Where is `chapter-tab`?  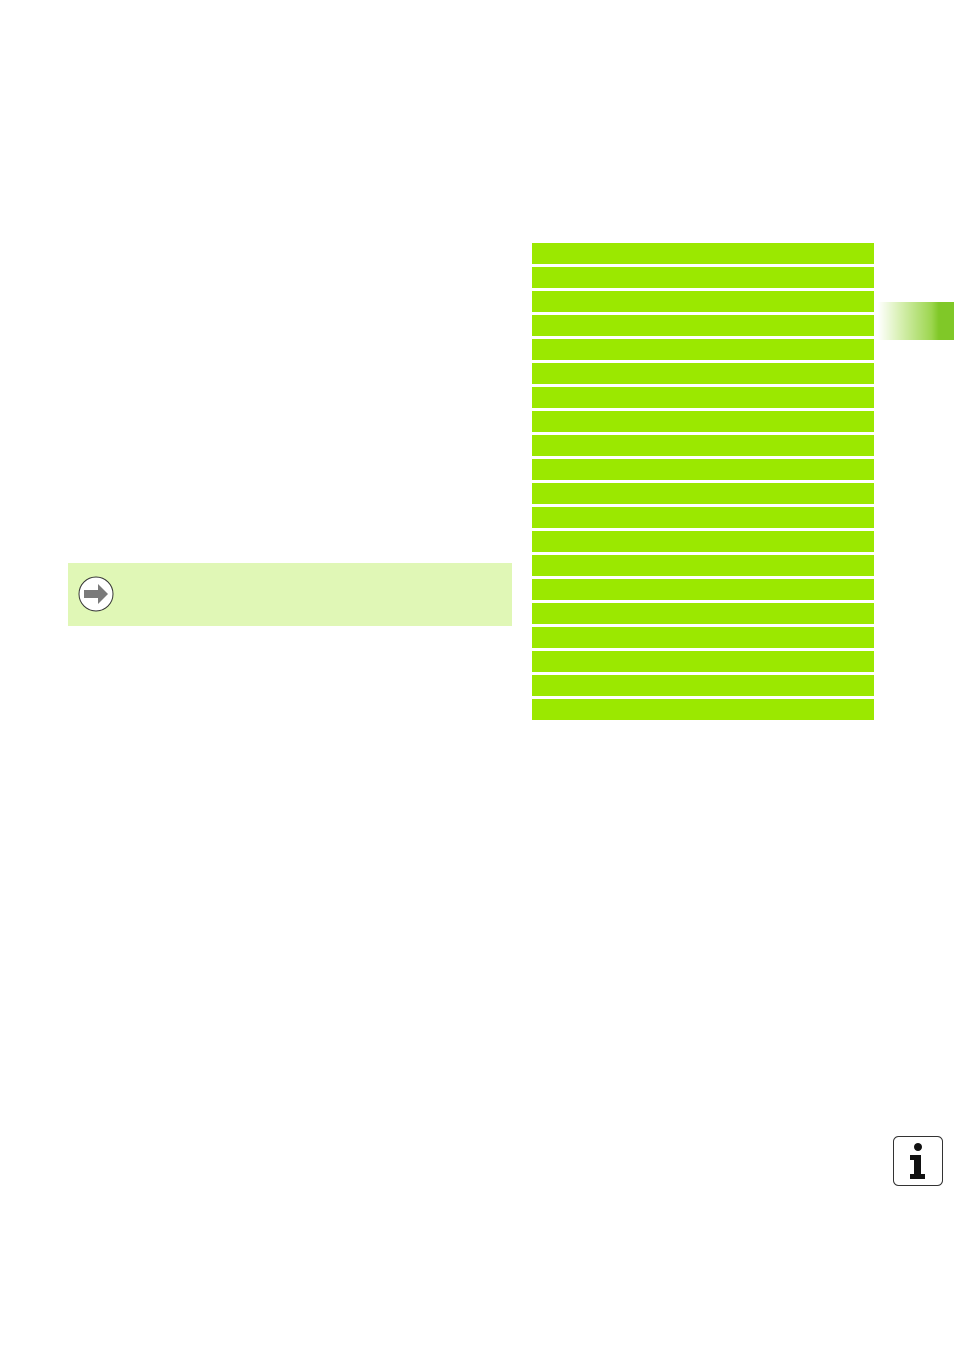
chapter-tab is located at coordinates (916, 321).